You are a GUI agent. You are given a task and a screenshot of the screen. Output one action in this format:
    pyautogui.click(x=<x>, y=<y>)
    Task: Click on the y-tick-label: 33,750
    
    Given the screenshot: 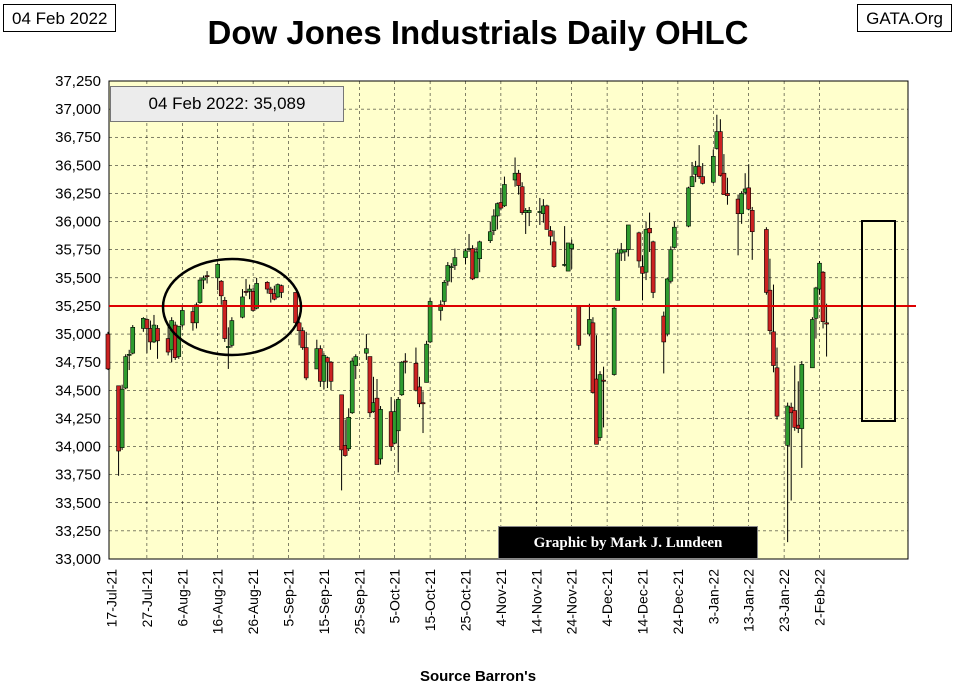 What is the action you would take?
    pyautogui.click(x=78, y=475)
    